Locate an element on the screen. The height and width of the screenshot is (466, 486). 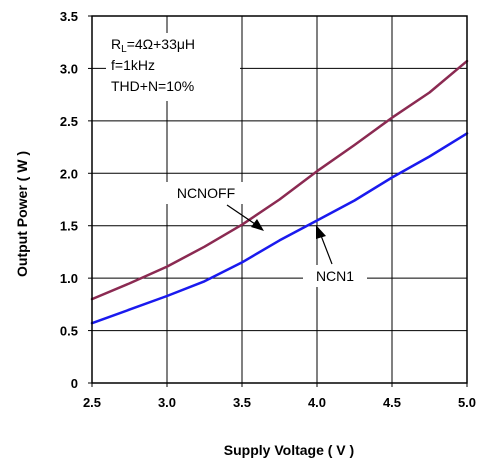
x-tick-label: 4.0 is located at coordinates (317, 402).